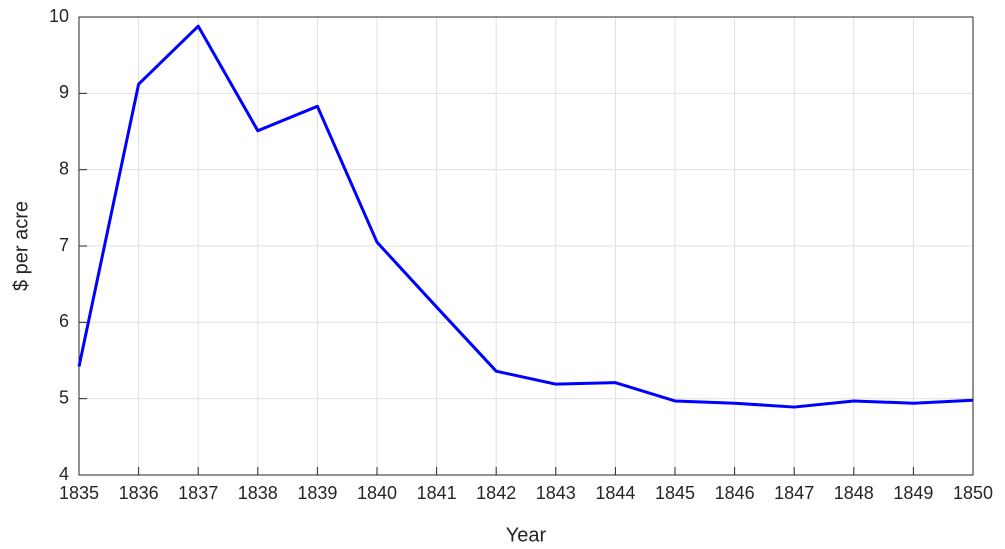 The height and width of the screenshot is (549, 1005). What do you see at coordinates (21, 246) in the screenshot?
I see `y-axis-label: $ per acre` at bounding box center [21, 246].